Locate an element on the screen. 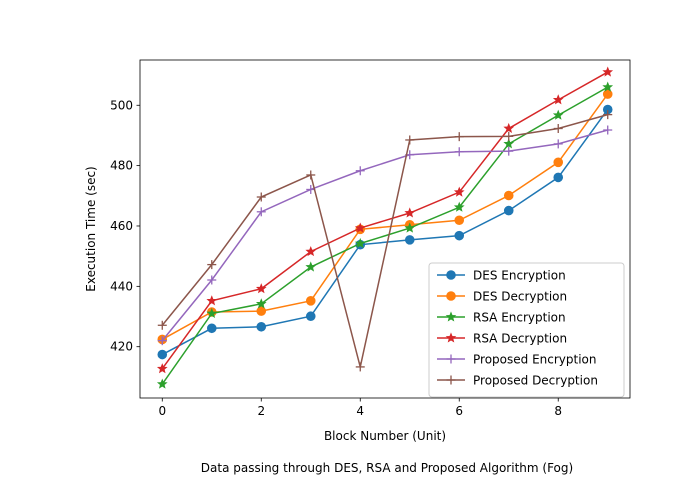  legend-item-des-encryption: DES Encryption is located at coordinates (501, 276).